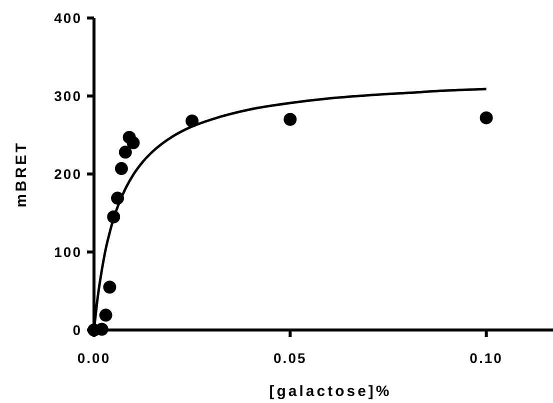  I want to click on y-axis-title: mBRET, so click(21, 174).